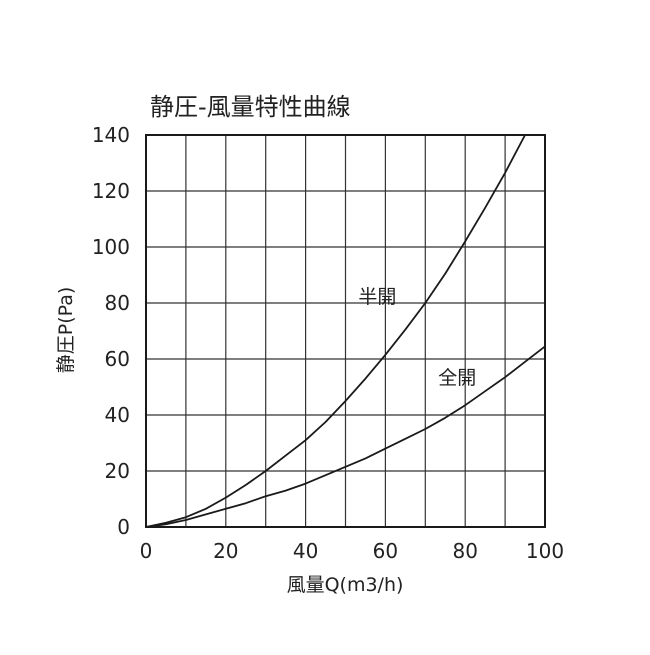 This screenshot has height=655, width=650. I want to click on x-tick-label: 20, so click(225, 551).